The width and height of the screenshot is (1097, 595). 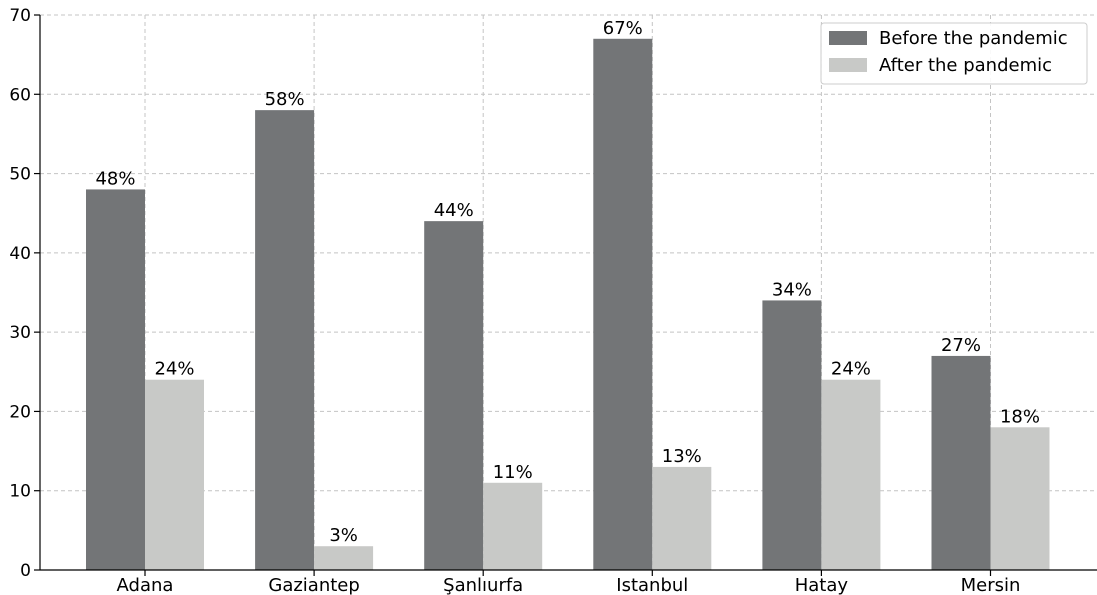 What do you see at coordinates (145, 585) in the screenshot?
I see `x-tick-label: Adana` at bounding box center [145, 585].